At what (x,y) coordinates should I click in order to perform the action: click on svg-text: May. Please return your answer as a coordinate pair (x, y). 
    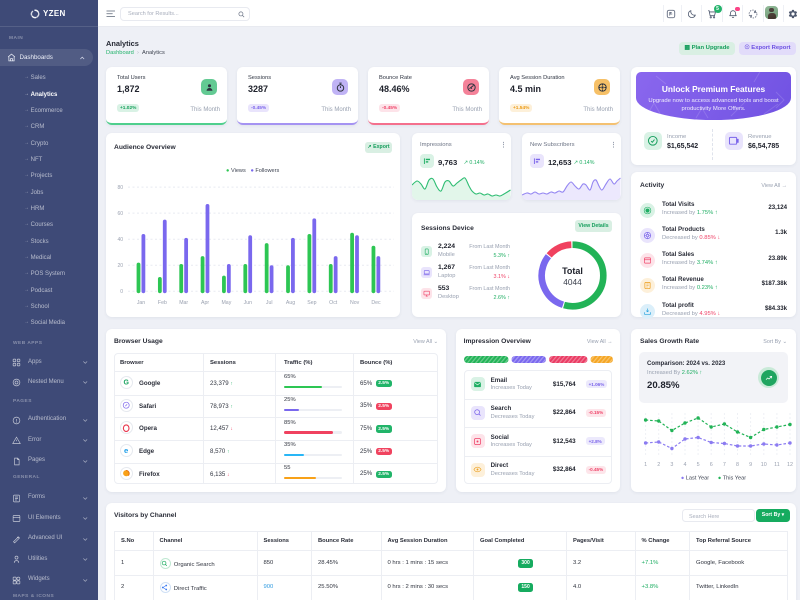
    Looking at the image, I should click on (226, 303).